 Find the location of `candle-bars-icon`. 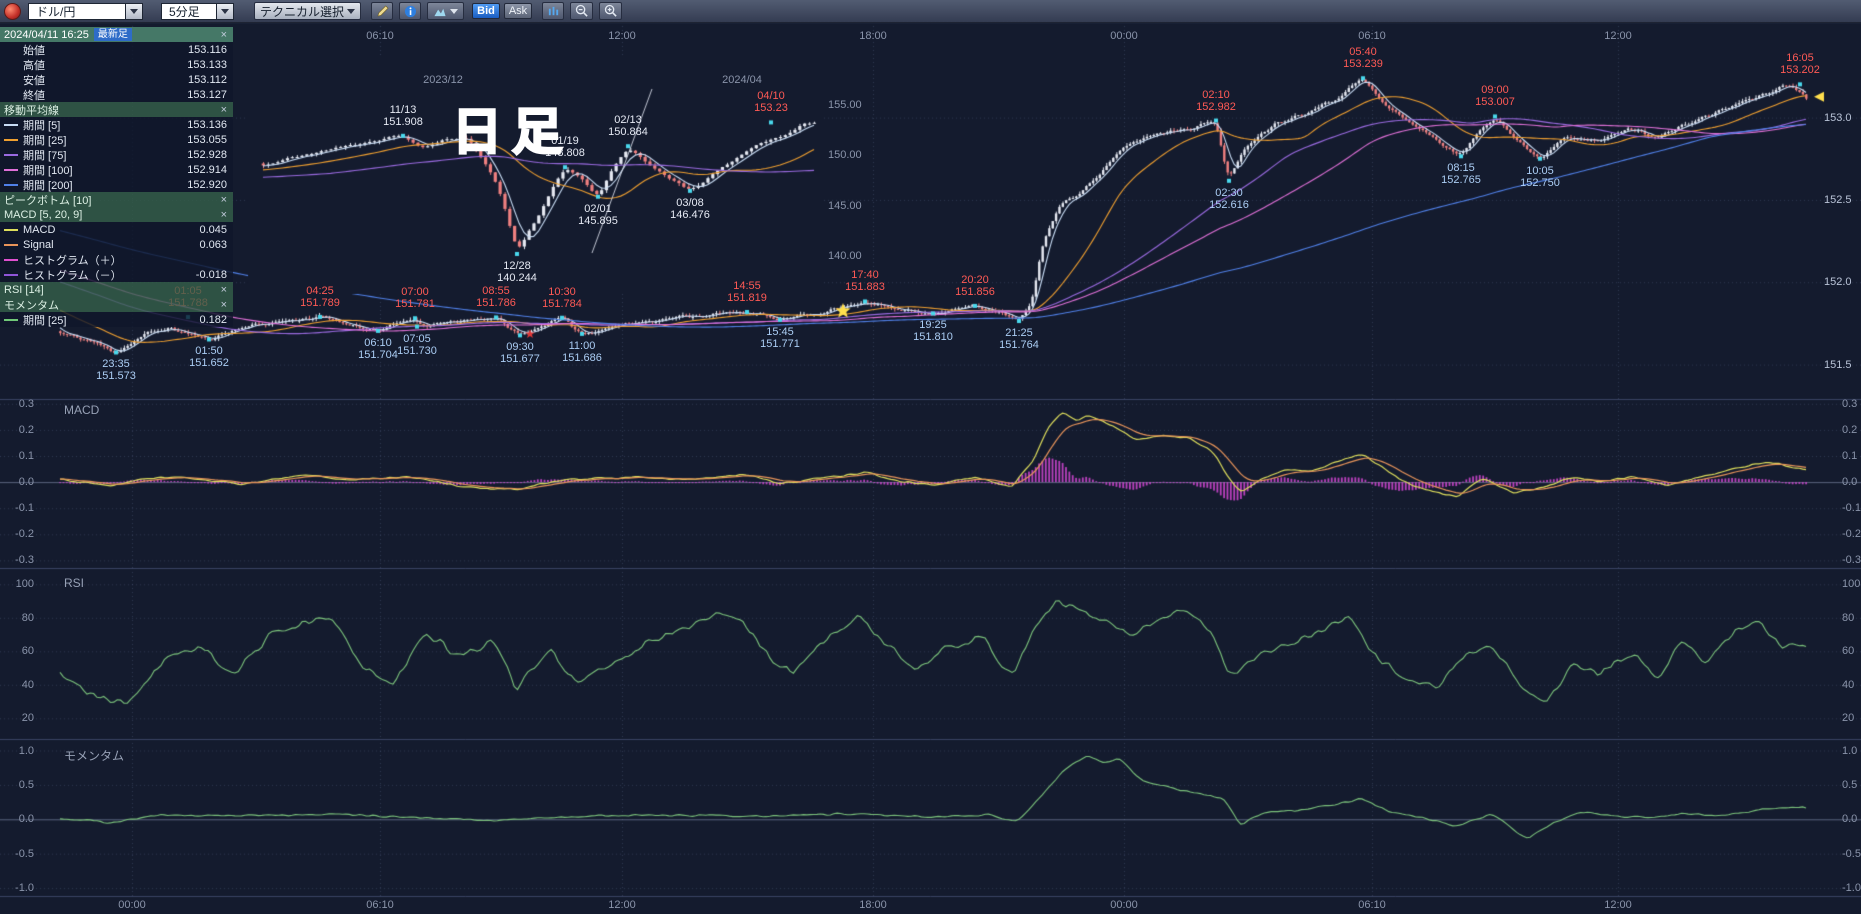

candle-bars-icon is located at coordinates (553, 11).